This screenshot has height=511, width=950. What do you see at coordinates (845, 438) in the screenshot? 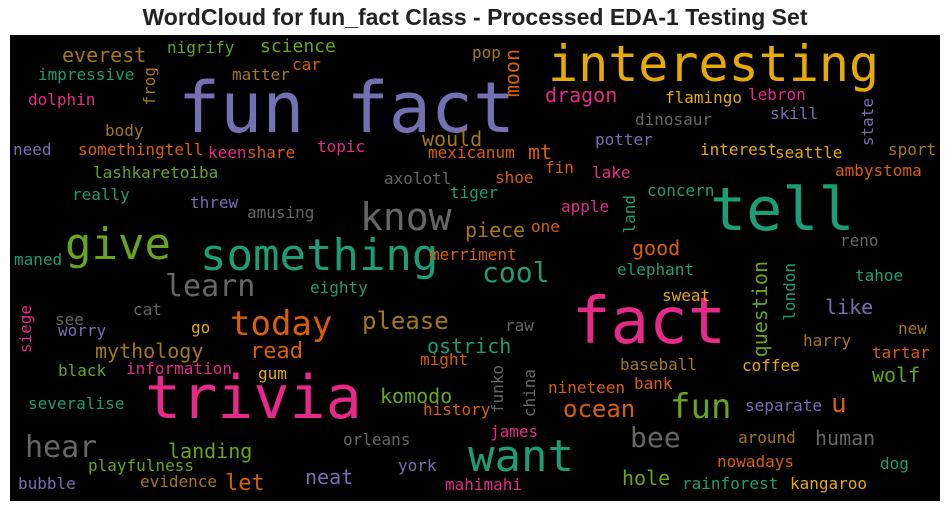
I see `word-human: human` at bounding box center [845, 438].